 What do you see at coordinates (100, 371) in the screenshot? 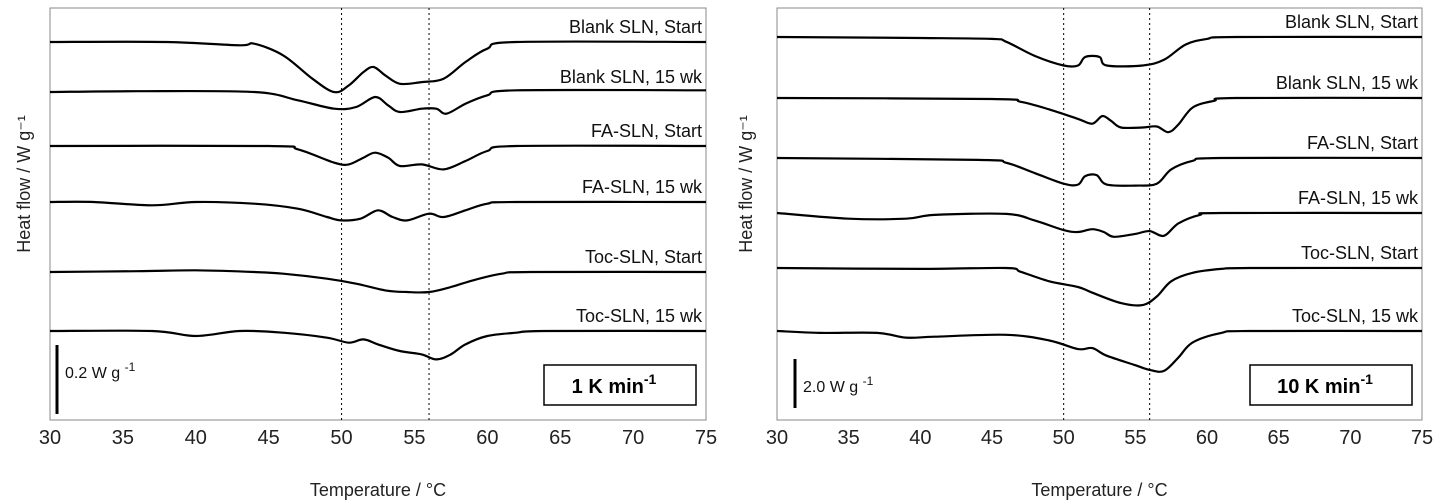
I see `scale-bar-label: 0.2 W g -1` at bounding box center [100, 371].